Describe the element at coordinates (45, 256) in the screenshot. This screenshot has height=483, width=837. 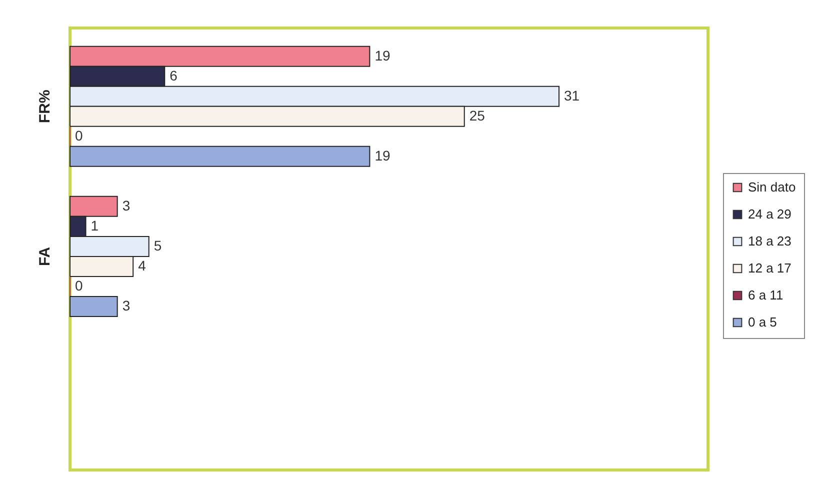
I see `y-tick-label: FA` at that location.